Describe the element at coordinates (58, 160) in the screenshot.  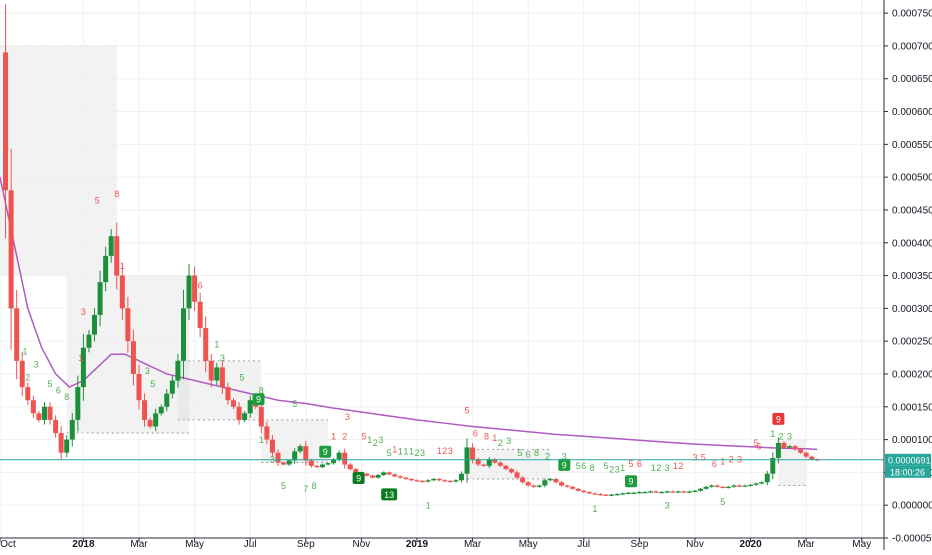
I see `support-band` at that location.